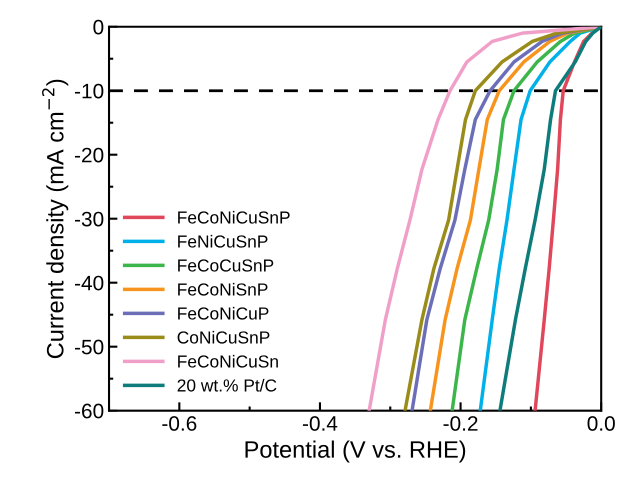 Image resolution: width=623 pixels, height=486 pixels. I want to click on y-tick-label: -10, so click(89, 91).